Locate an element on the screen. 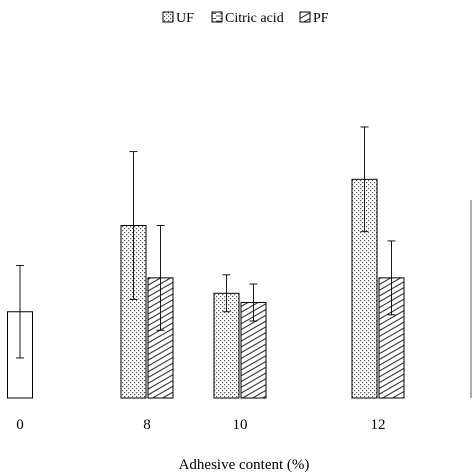 The image size is (474, 474). x-tick-label-10: 10 is located at coordinates (240, 425).